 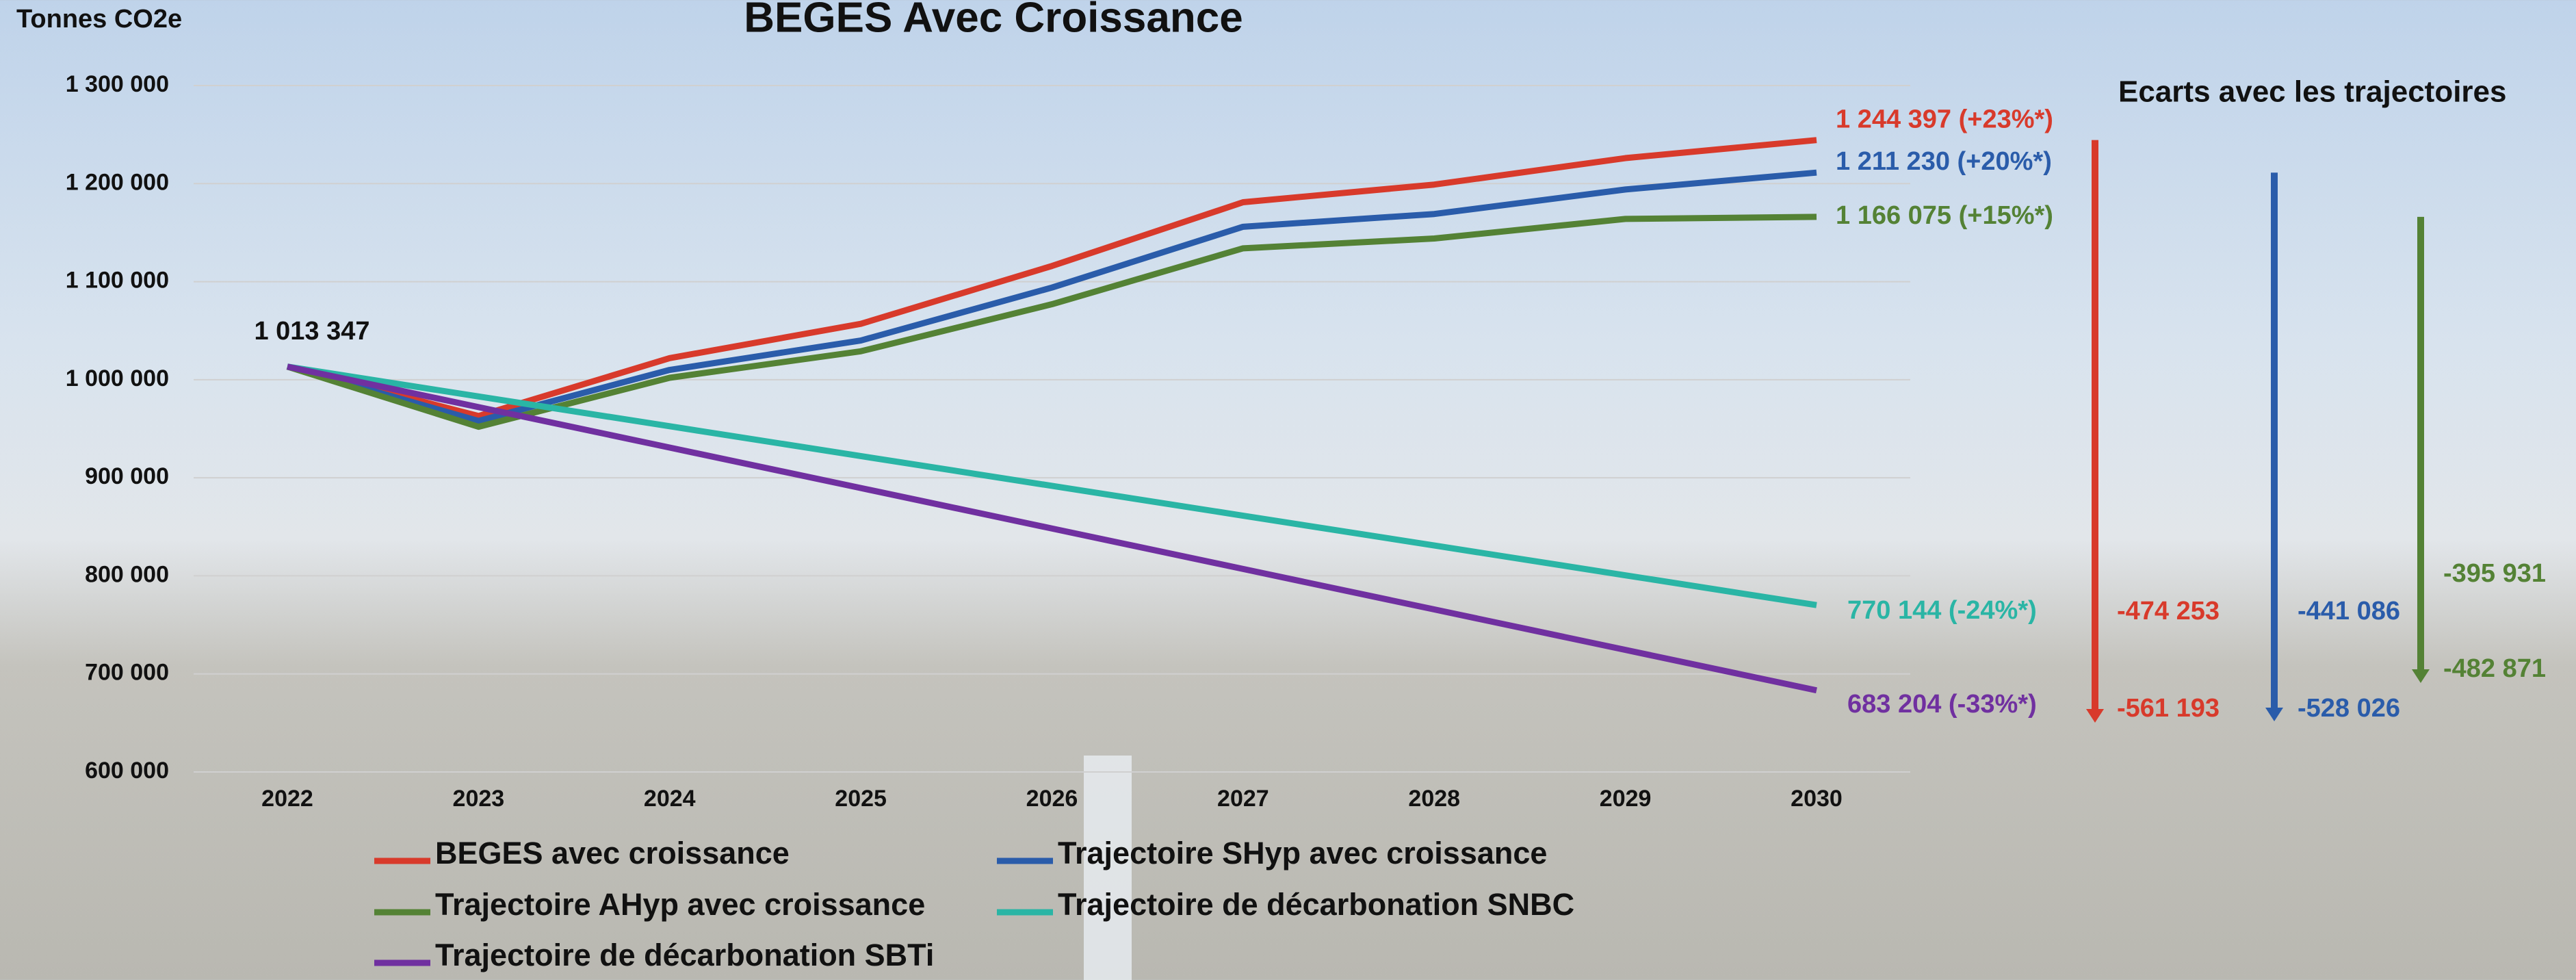 What do you see at coordinates (861, 799) in the screenshot?
I see `x-tick-label: 2025` at bounding box center [861, 799].